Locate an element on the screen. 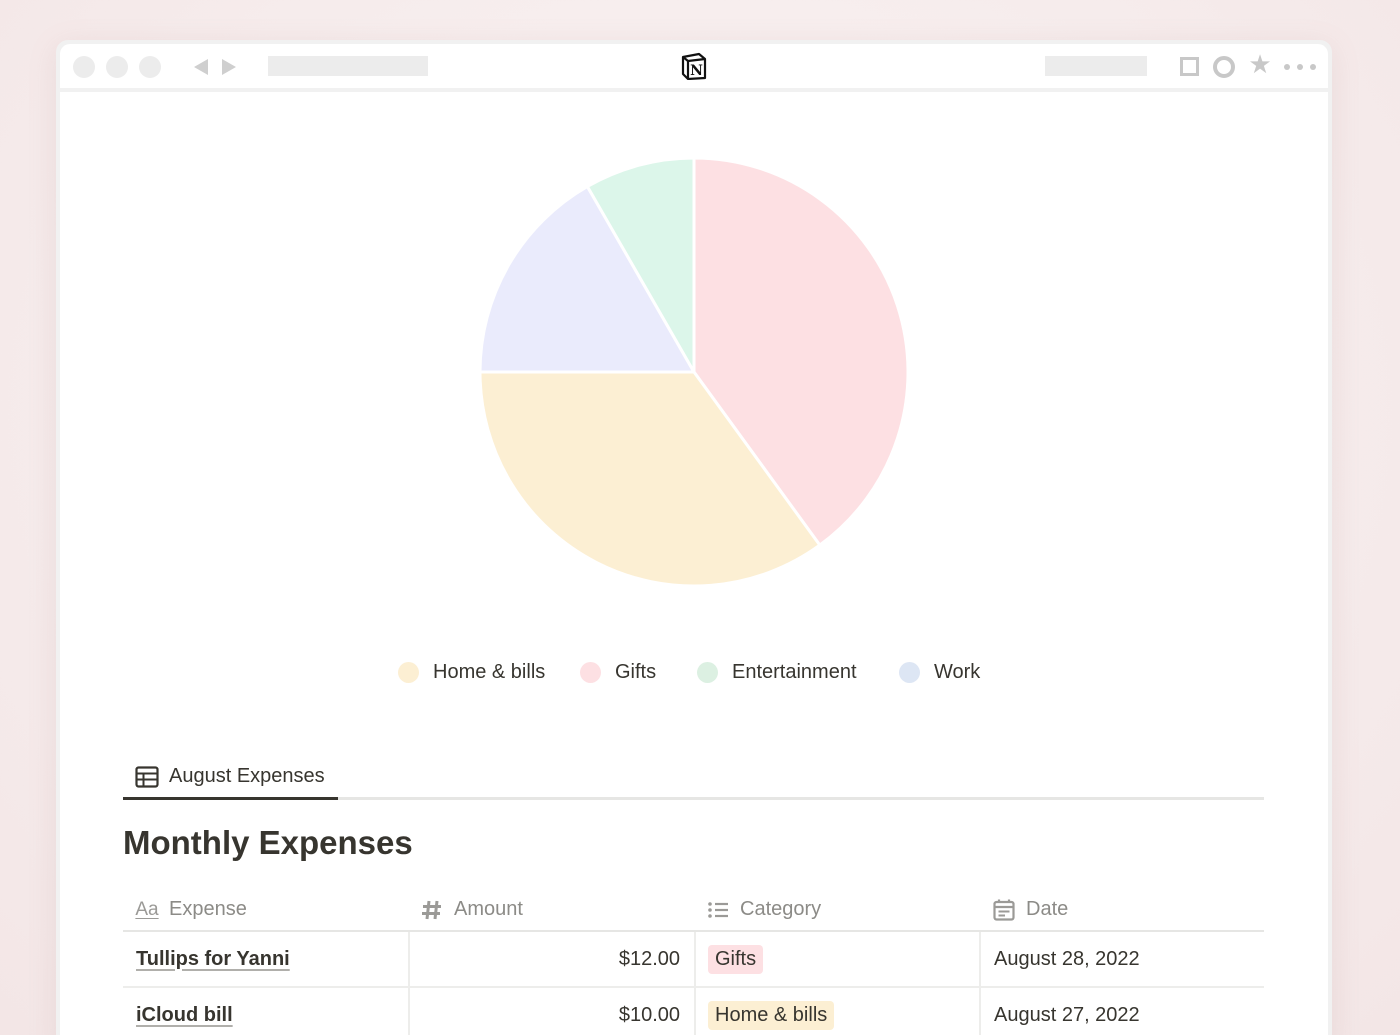 The width and height of the screenshot is (1400, 1035). legend-item-entertainment: Entertainment is located at coordinates (777, 672).